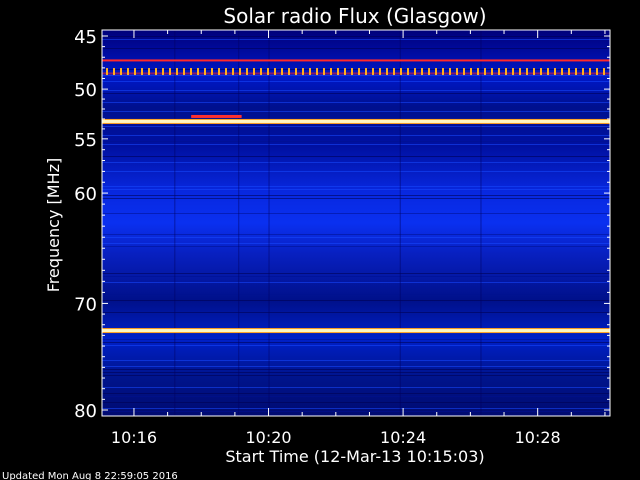  Describe the element at coordinates (85, 194) in the screenshot. I see `y-tick-label: 60` at that location.